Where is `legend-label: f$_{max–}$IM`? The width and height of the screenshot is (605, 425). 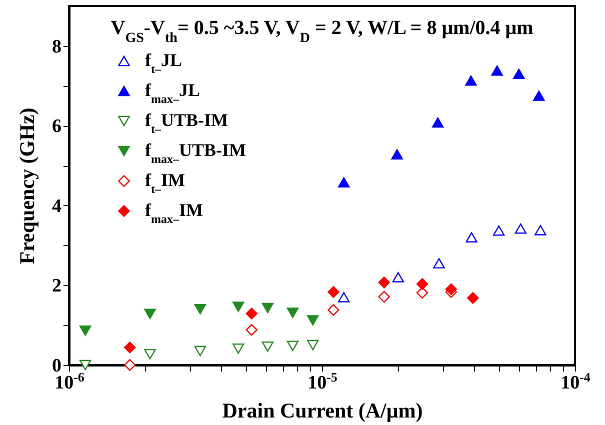 legend-label: f$_{max–}$IM is located at coordinates (174, 213).